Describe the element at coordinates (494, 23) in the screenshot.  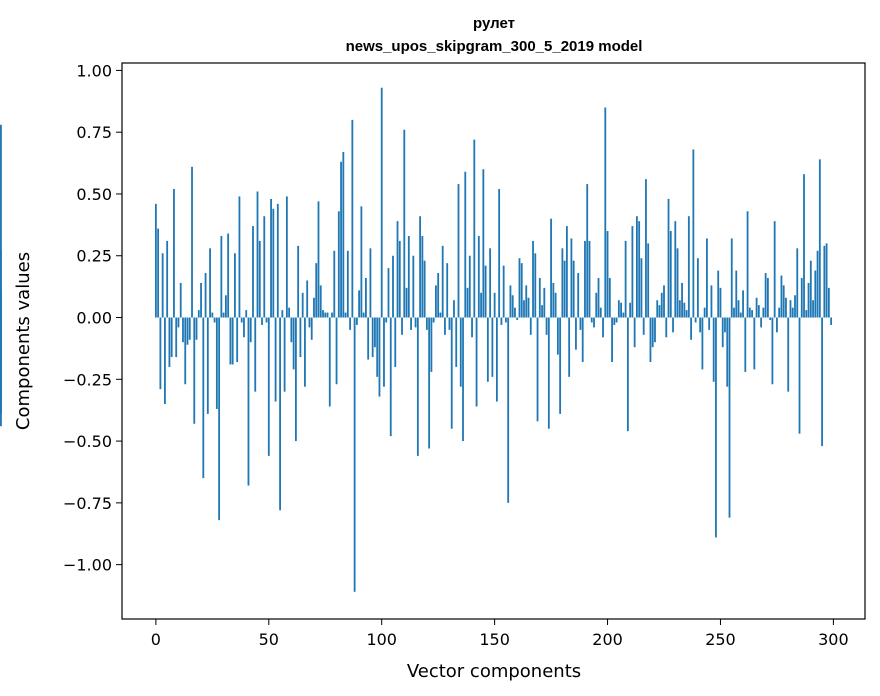
I see `chart-title: рулет` at that location.